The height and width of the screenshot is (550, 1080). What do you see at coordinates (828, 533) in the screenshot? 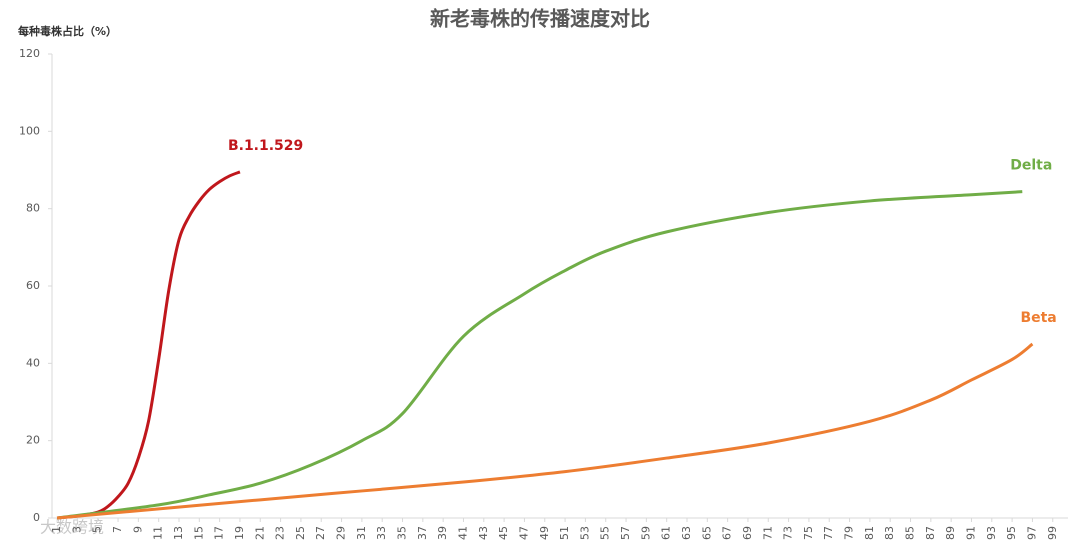
I see `x-tick-label: 77` at bounding box center [828, 533].